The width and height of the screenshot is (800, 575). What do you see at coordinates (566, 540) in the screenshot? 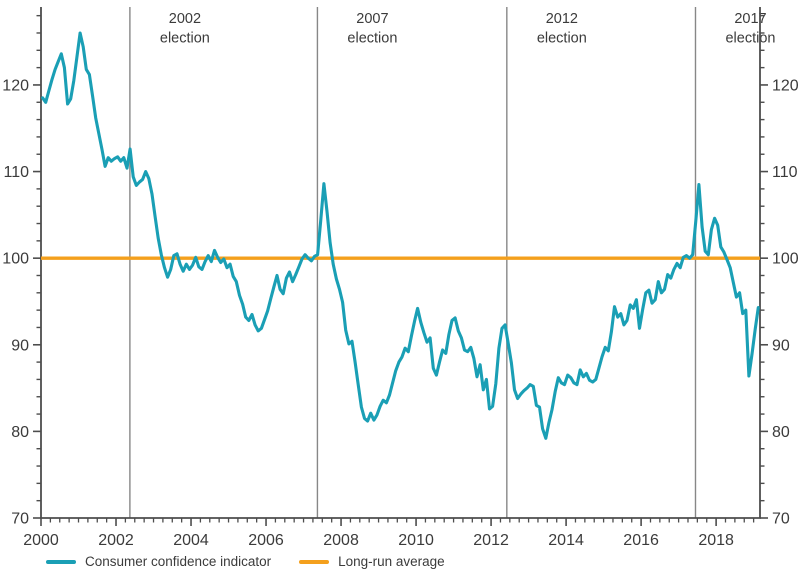
I see `x-tick-label-2014: 2014` at bounding box center [566, 540].